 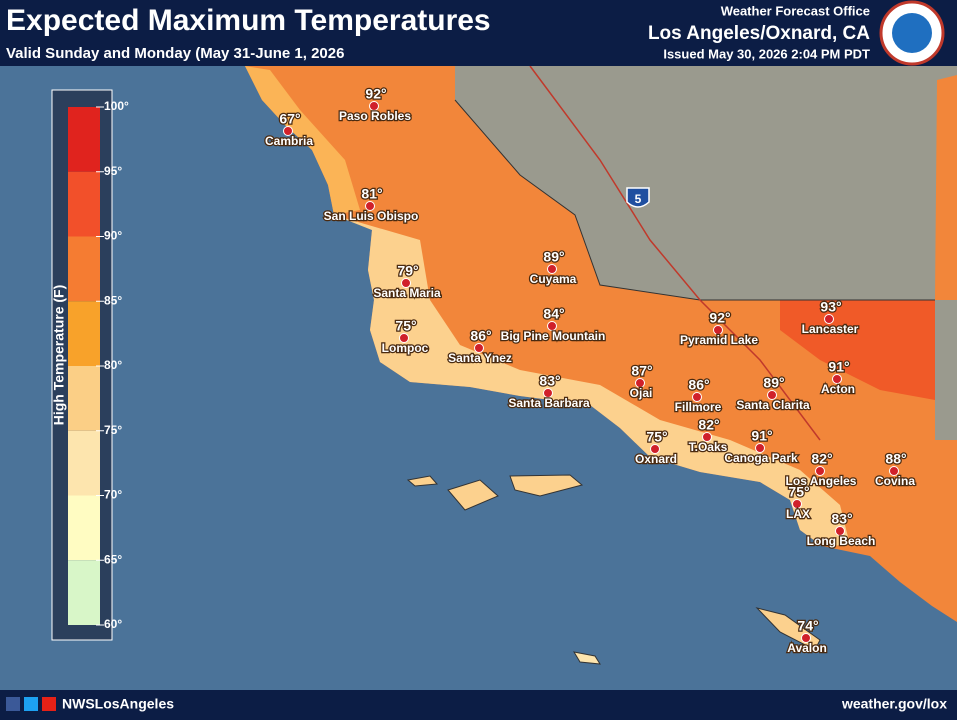 I want to click on city-name: Santa Maria, so click(x=407, y=293).